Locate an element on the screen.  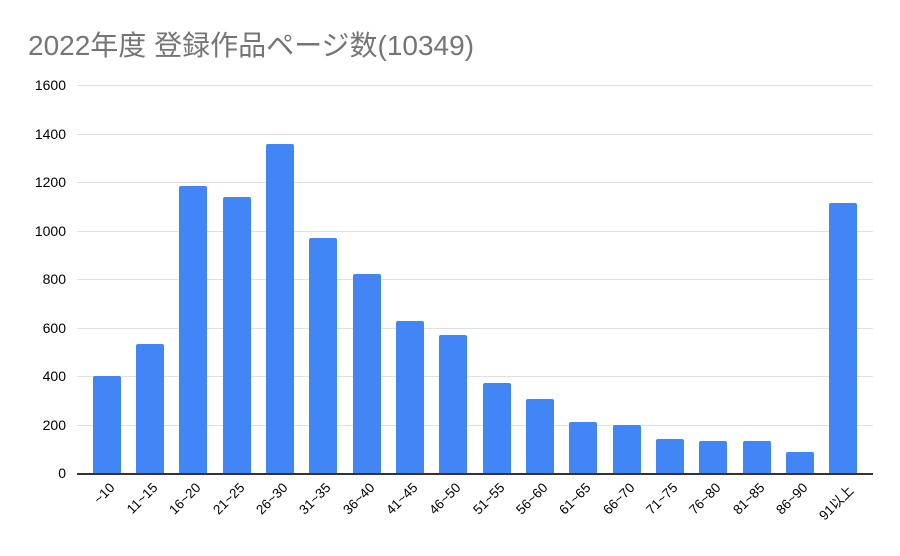
y-axis-tick-label: 1000 is located at coordinates (50, 230).